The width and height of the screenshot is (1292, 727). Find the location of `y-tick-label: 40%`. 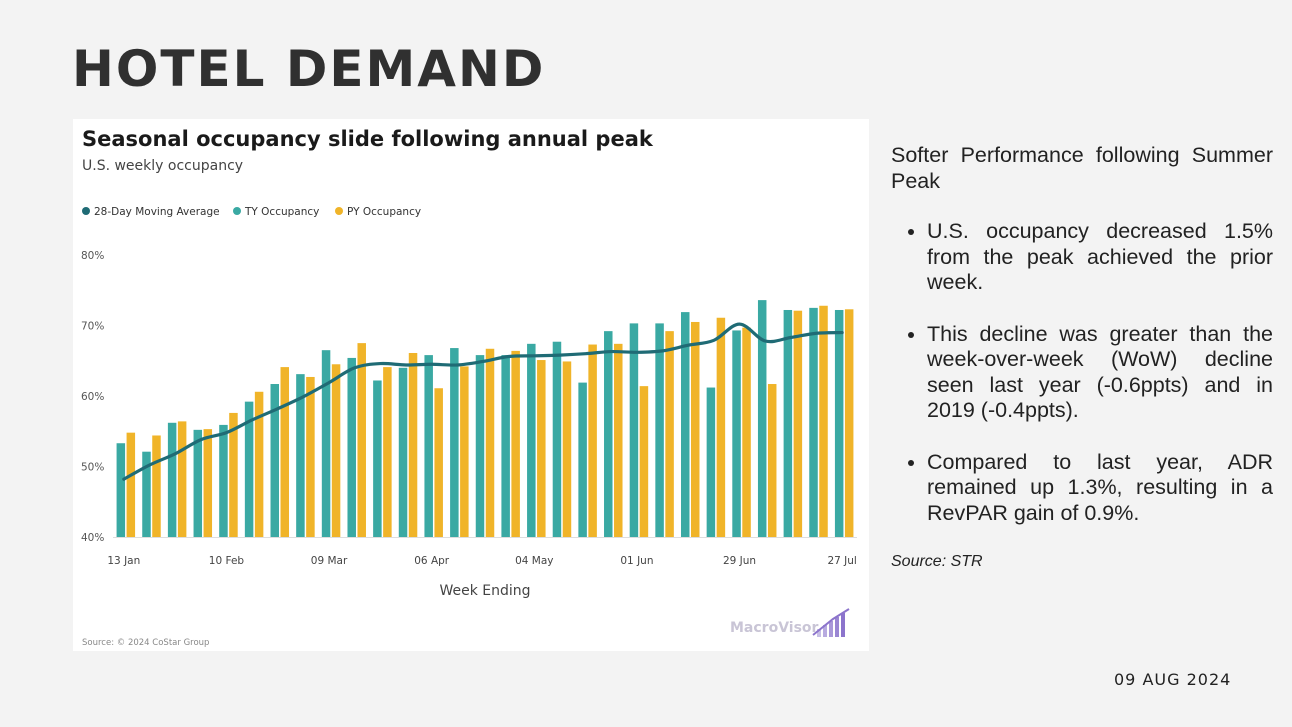

y-tick-label: 40% is located at coordinates (92, 538).